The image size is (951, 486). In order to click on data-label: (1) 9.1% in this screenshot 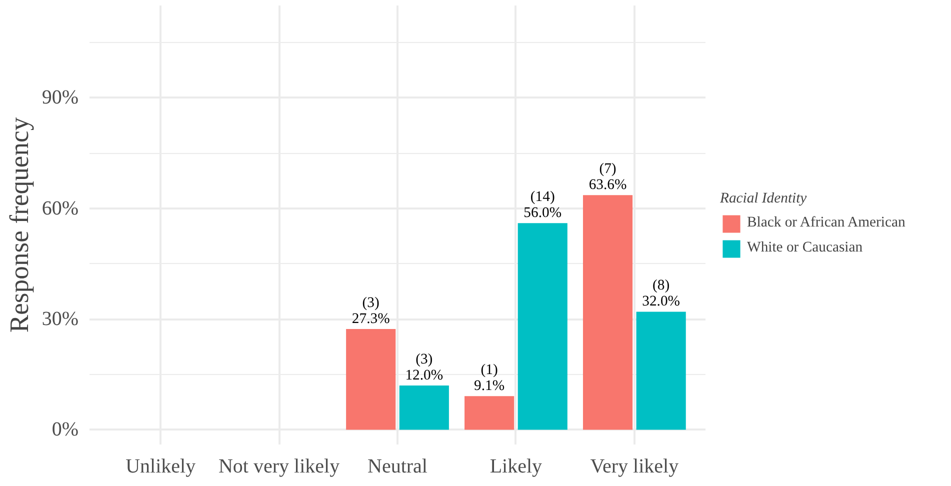, I will do `click(489, 378)`.